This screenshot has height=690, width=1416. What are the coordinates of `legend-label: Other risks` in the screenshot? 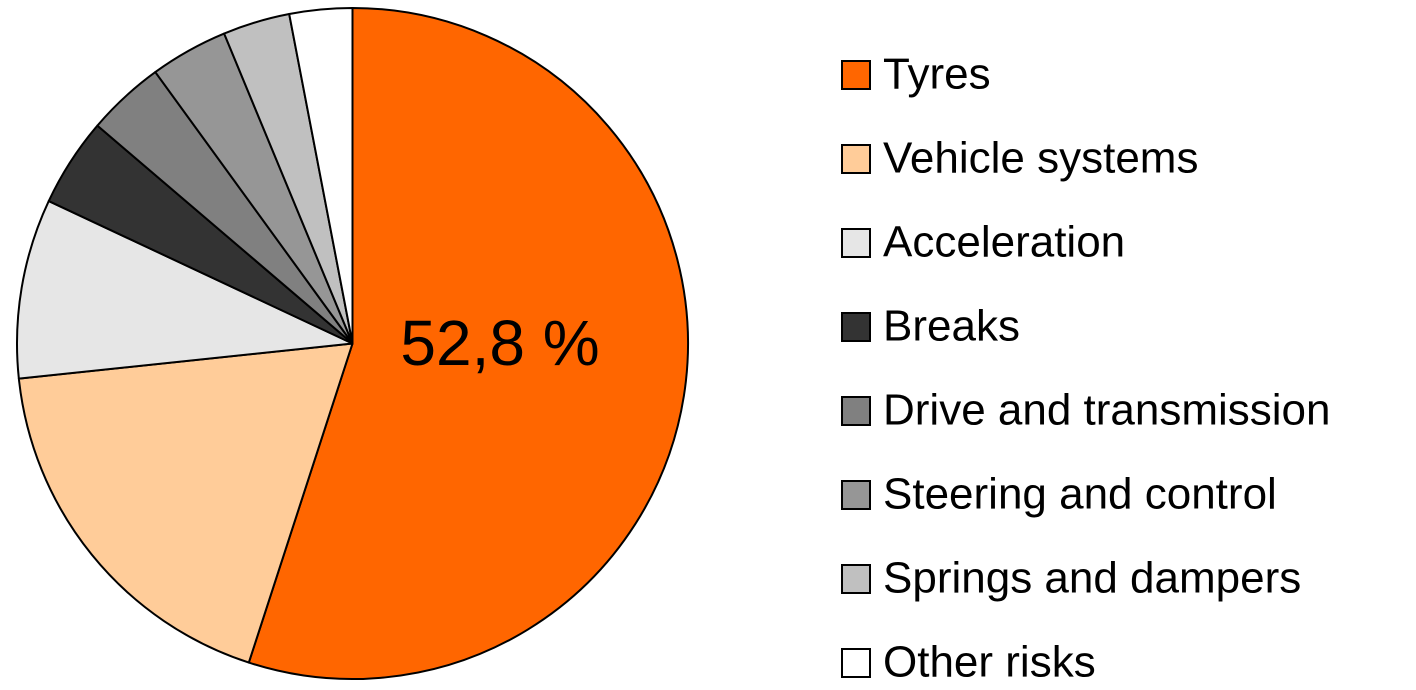 It's located at (989, 662).